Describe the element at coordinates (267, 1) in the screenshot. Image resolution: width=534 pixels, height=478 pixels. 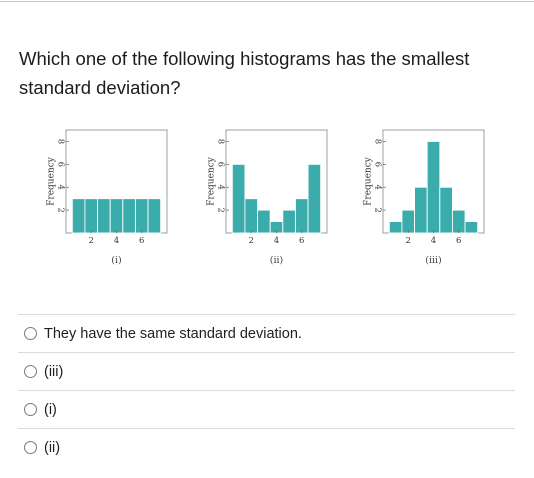
I see `top-divider` at that location.